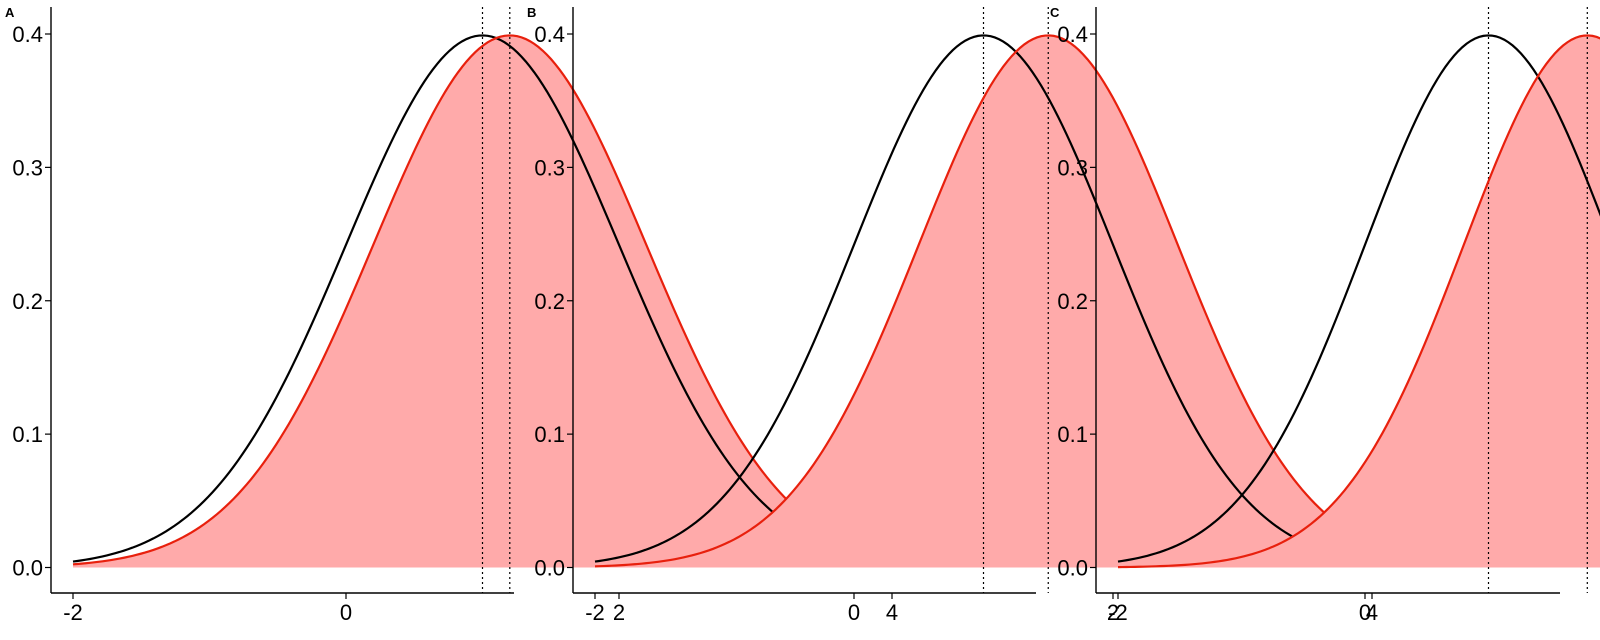  Describe the element at coordinates (531, 12) in the screenshot. I see `panel-tag: B` at that location.